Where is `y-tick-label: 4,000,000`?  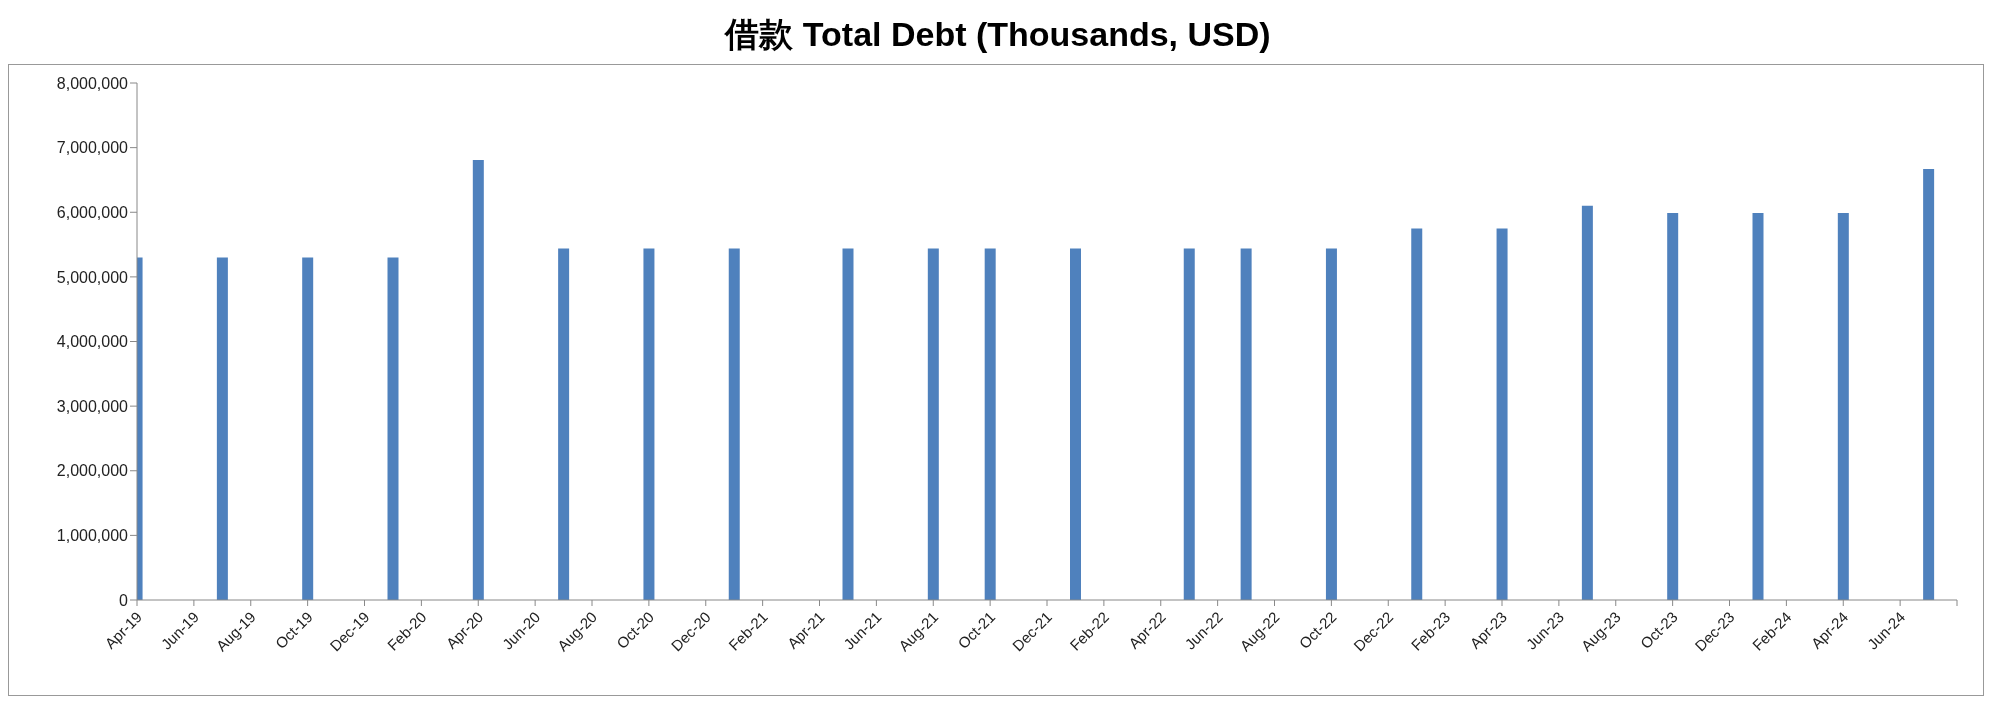 y-tick-label: 4,000,000 is located at coordinates (92, 342).